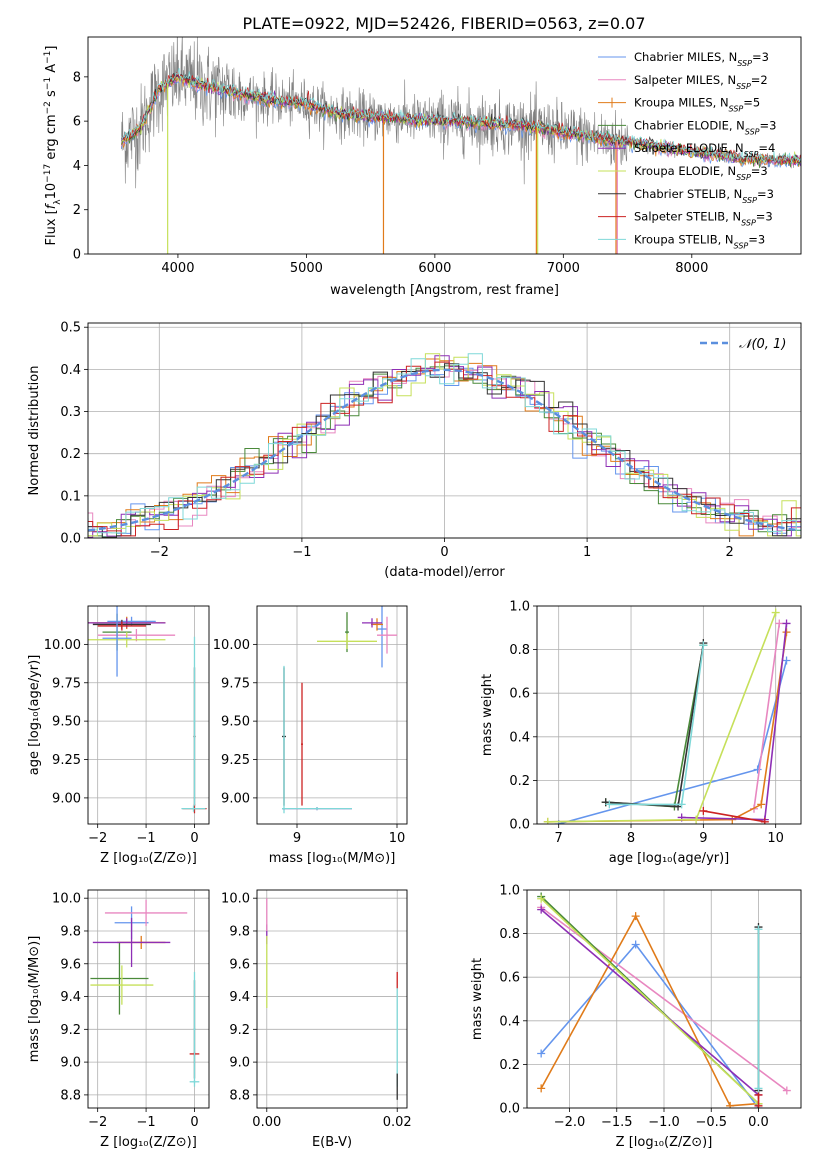 The width and height of the screenshot is (819, 1170). I want to click on y-tick-label: 9.8, so click(239, 931).